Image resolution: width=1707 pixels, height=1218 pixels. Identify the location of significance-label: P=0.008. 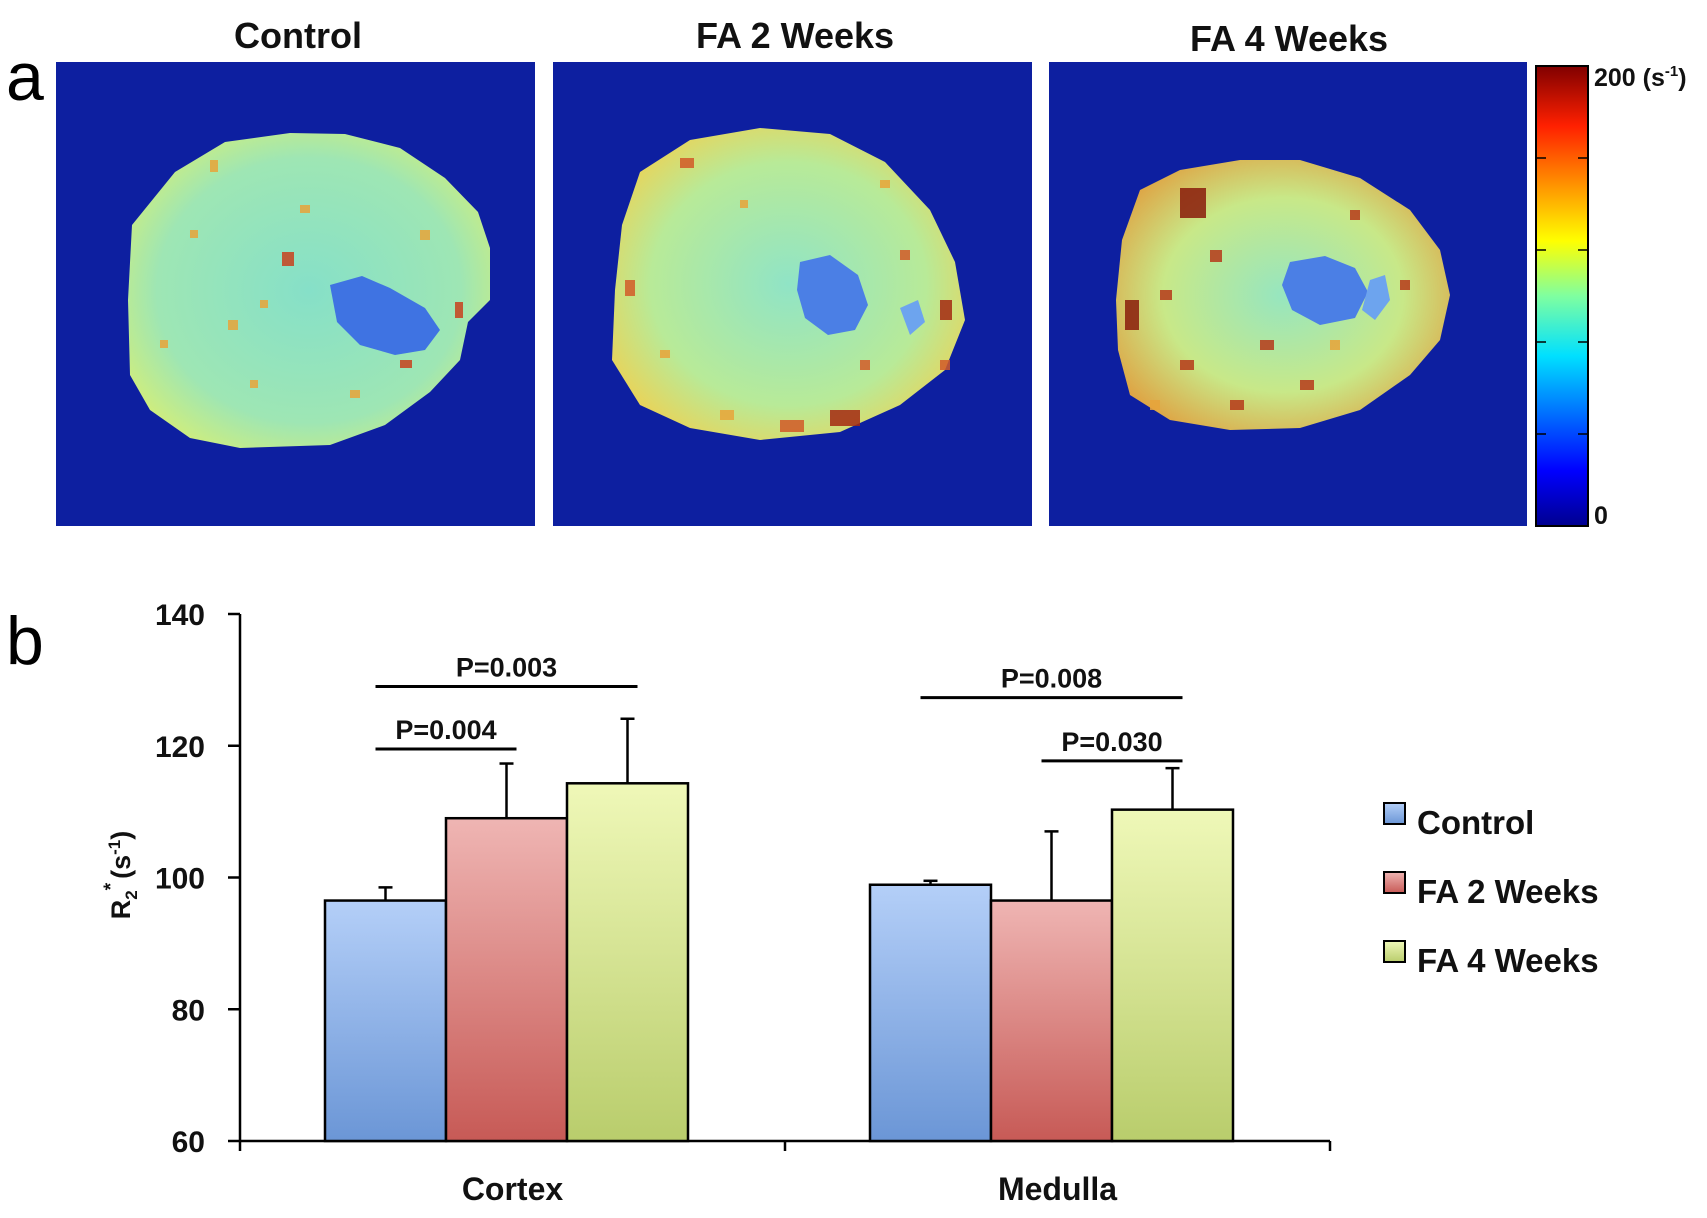
(1051, 679).